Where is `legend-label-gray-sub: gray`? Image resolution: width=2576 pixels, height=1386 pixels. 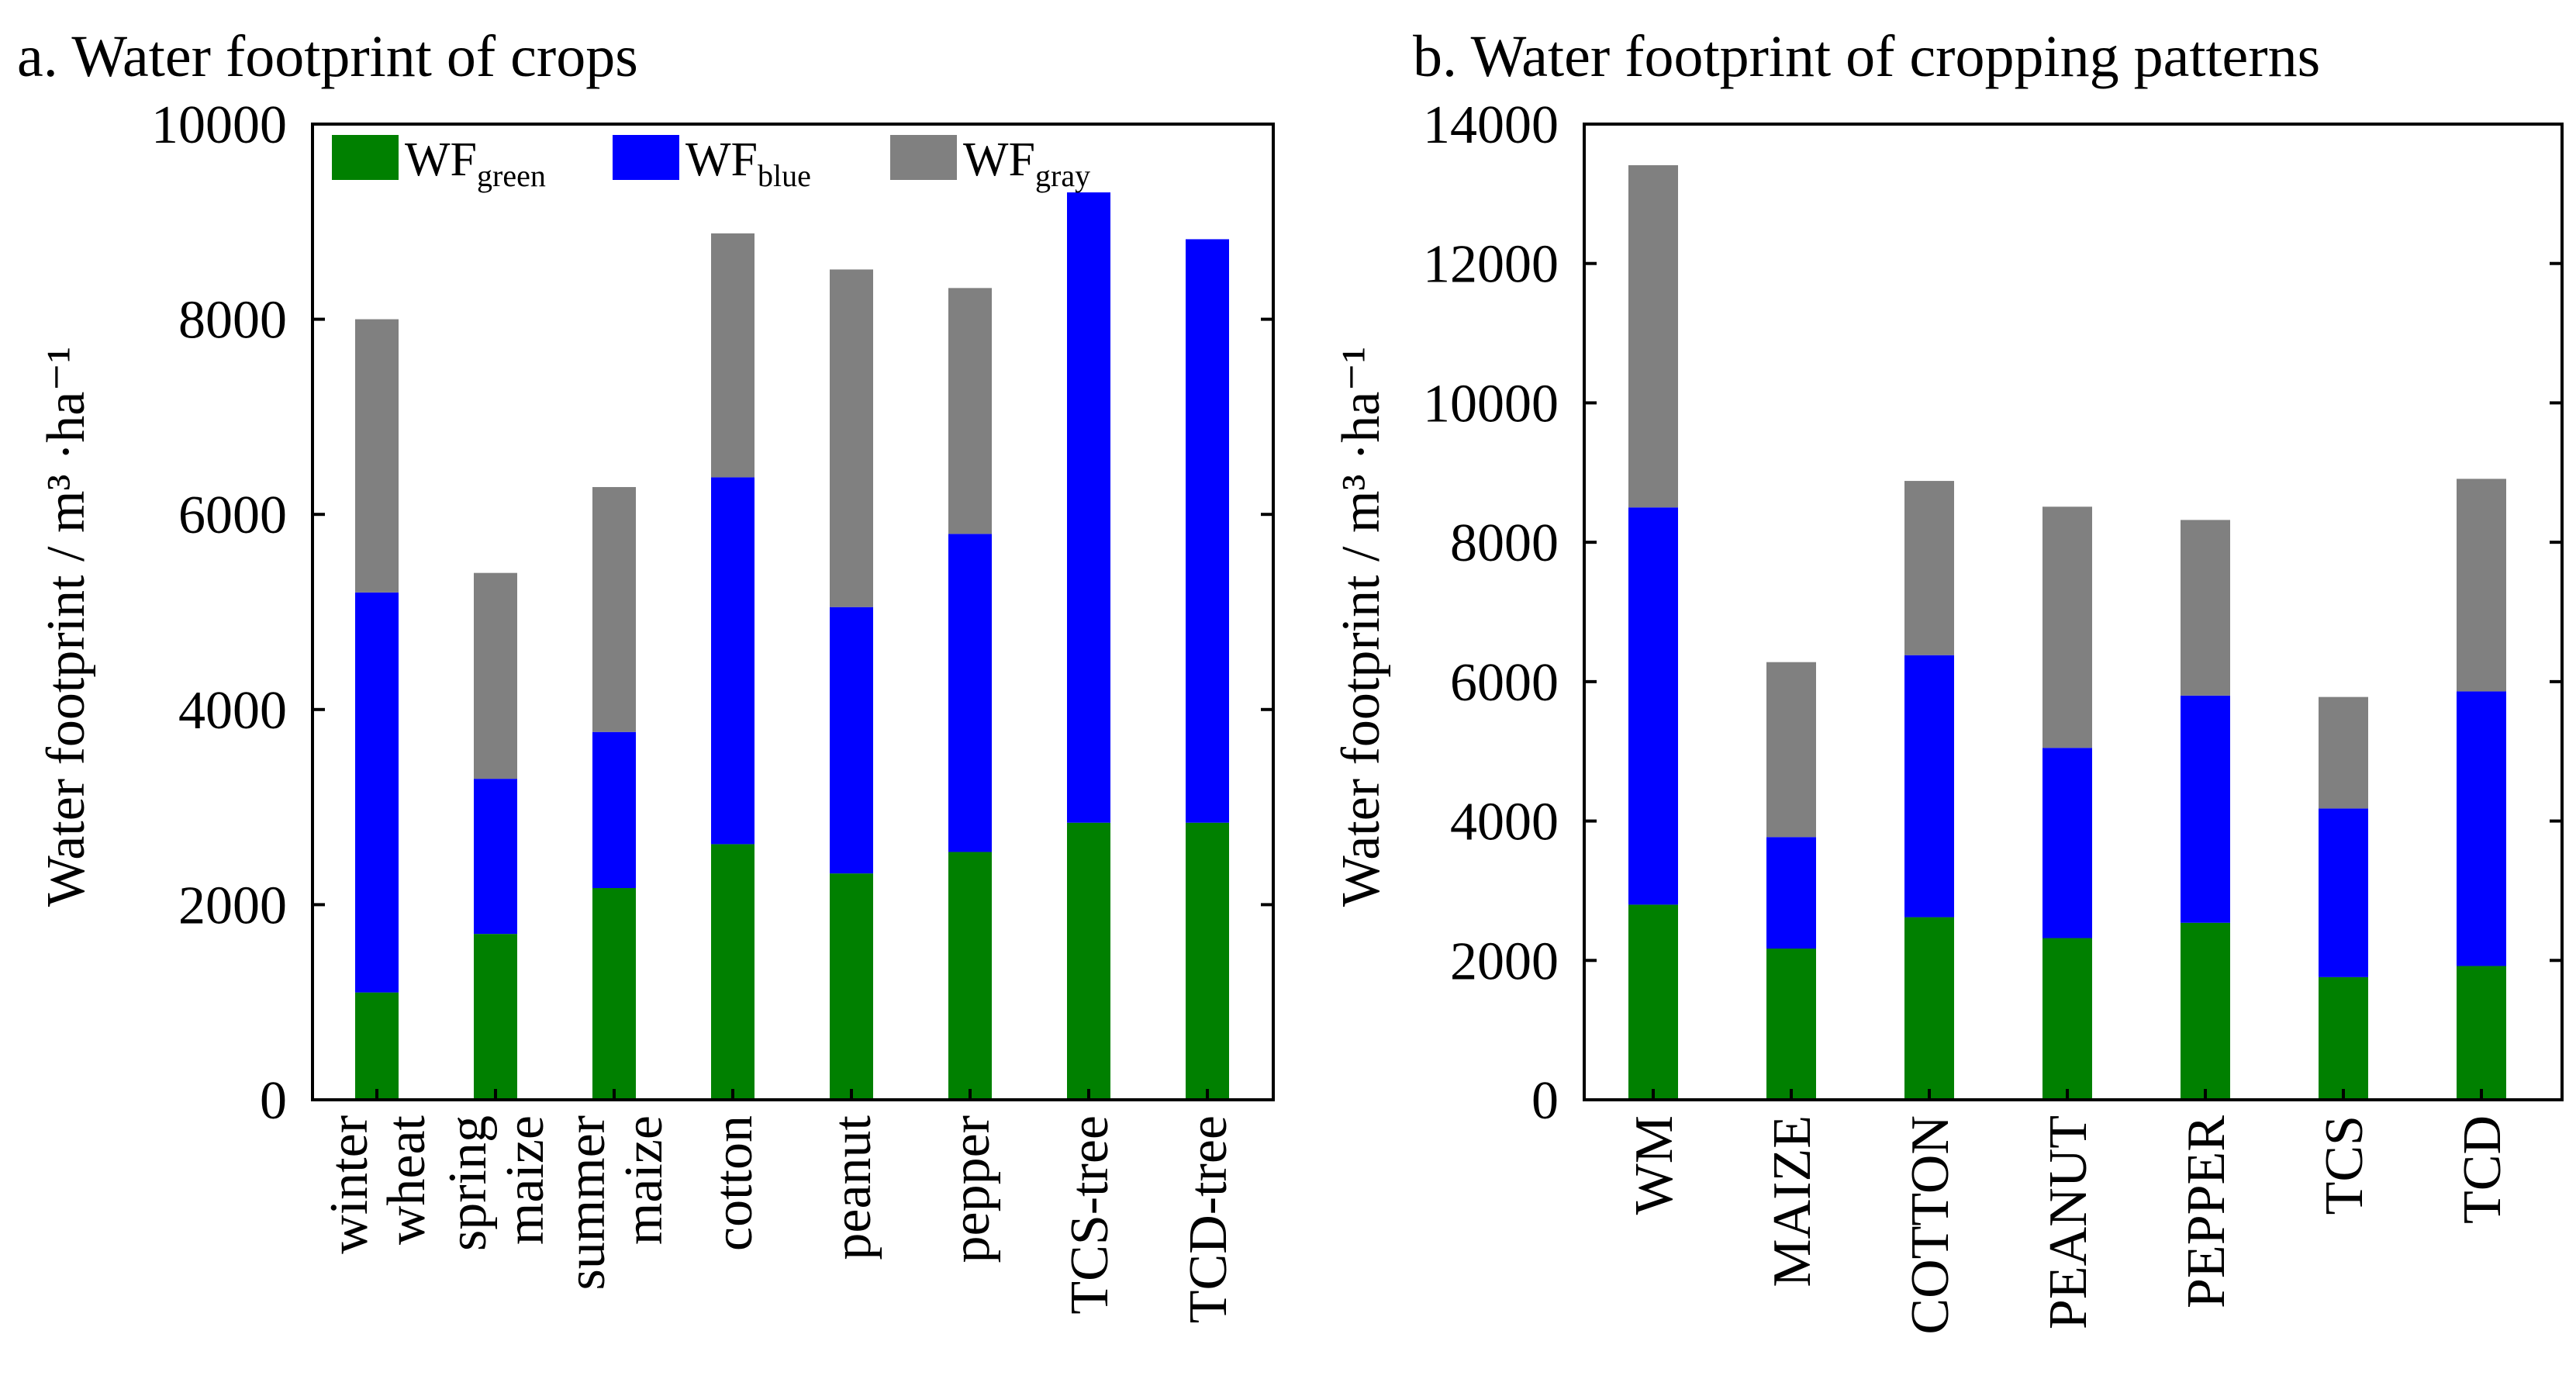 legend-label-gray-sub: gray is located at coordinates (1063, 175).